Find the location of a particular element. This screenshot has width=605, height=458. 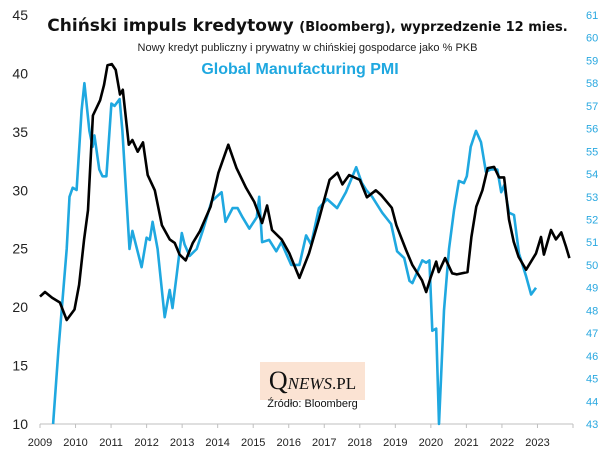

right-tick-label: 54 is located at coordinates (592, 175).